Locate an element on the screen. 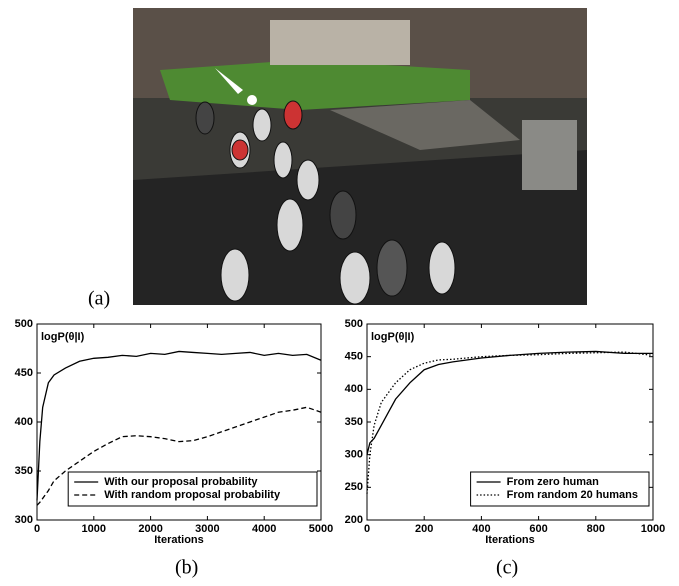 This screenshot has height=586, width=679. y-tick-label: 200 is located at coordinates (354, 520).